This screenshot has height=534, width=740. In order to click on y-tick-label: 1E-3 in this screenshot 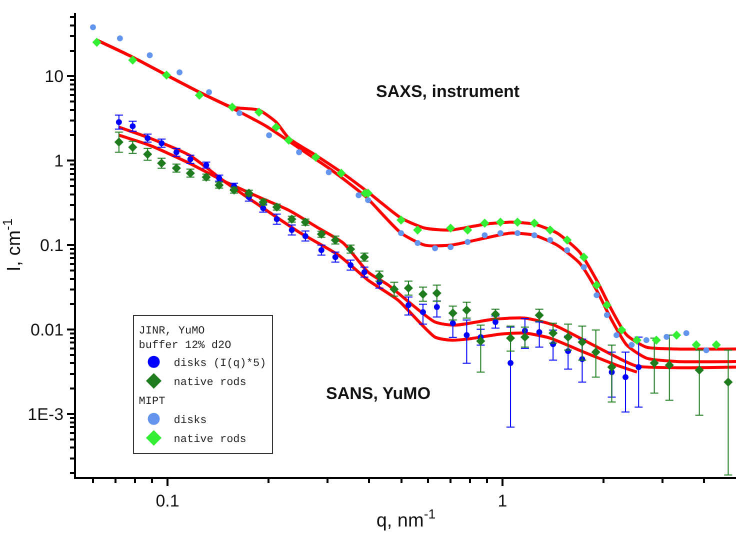, I will do `click(46, 414)`.